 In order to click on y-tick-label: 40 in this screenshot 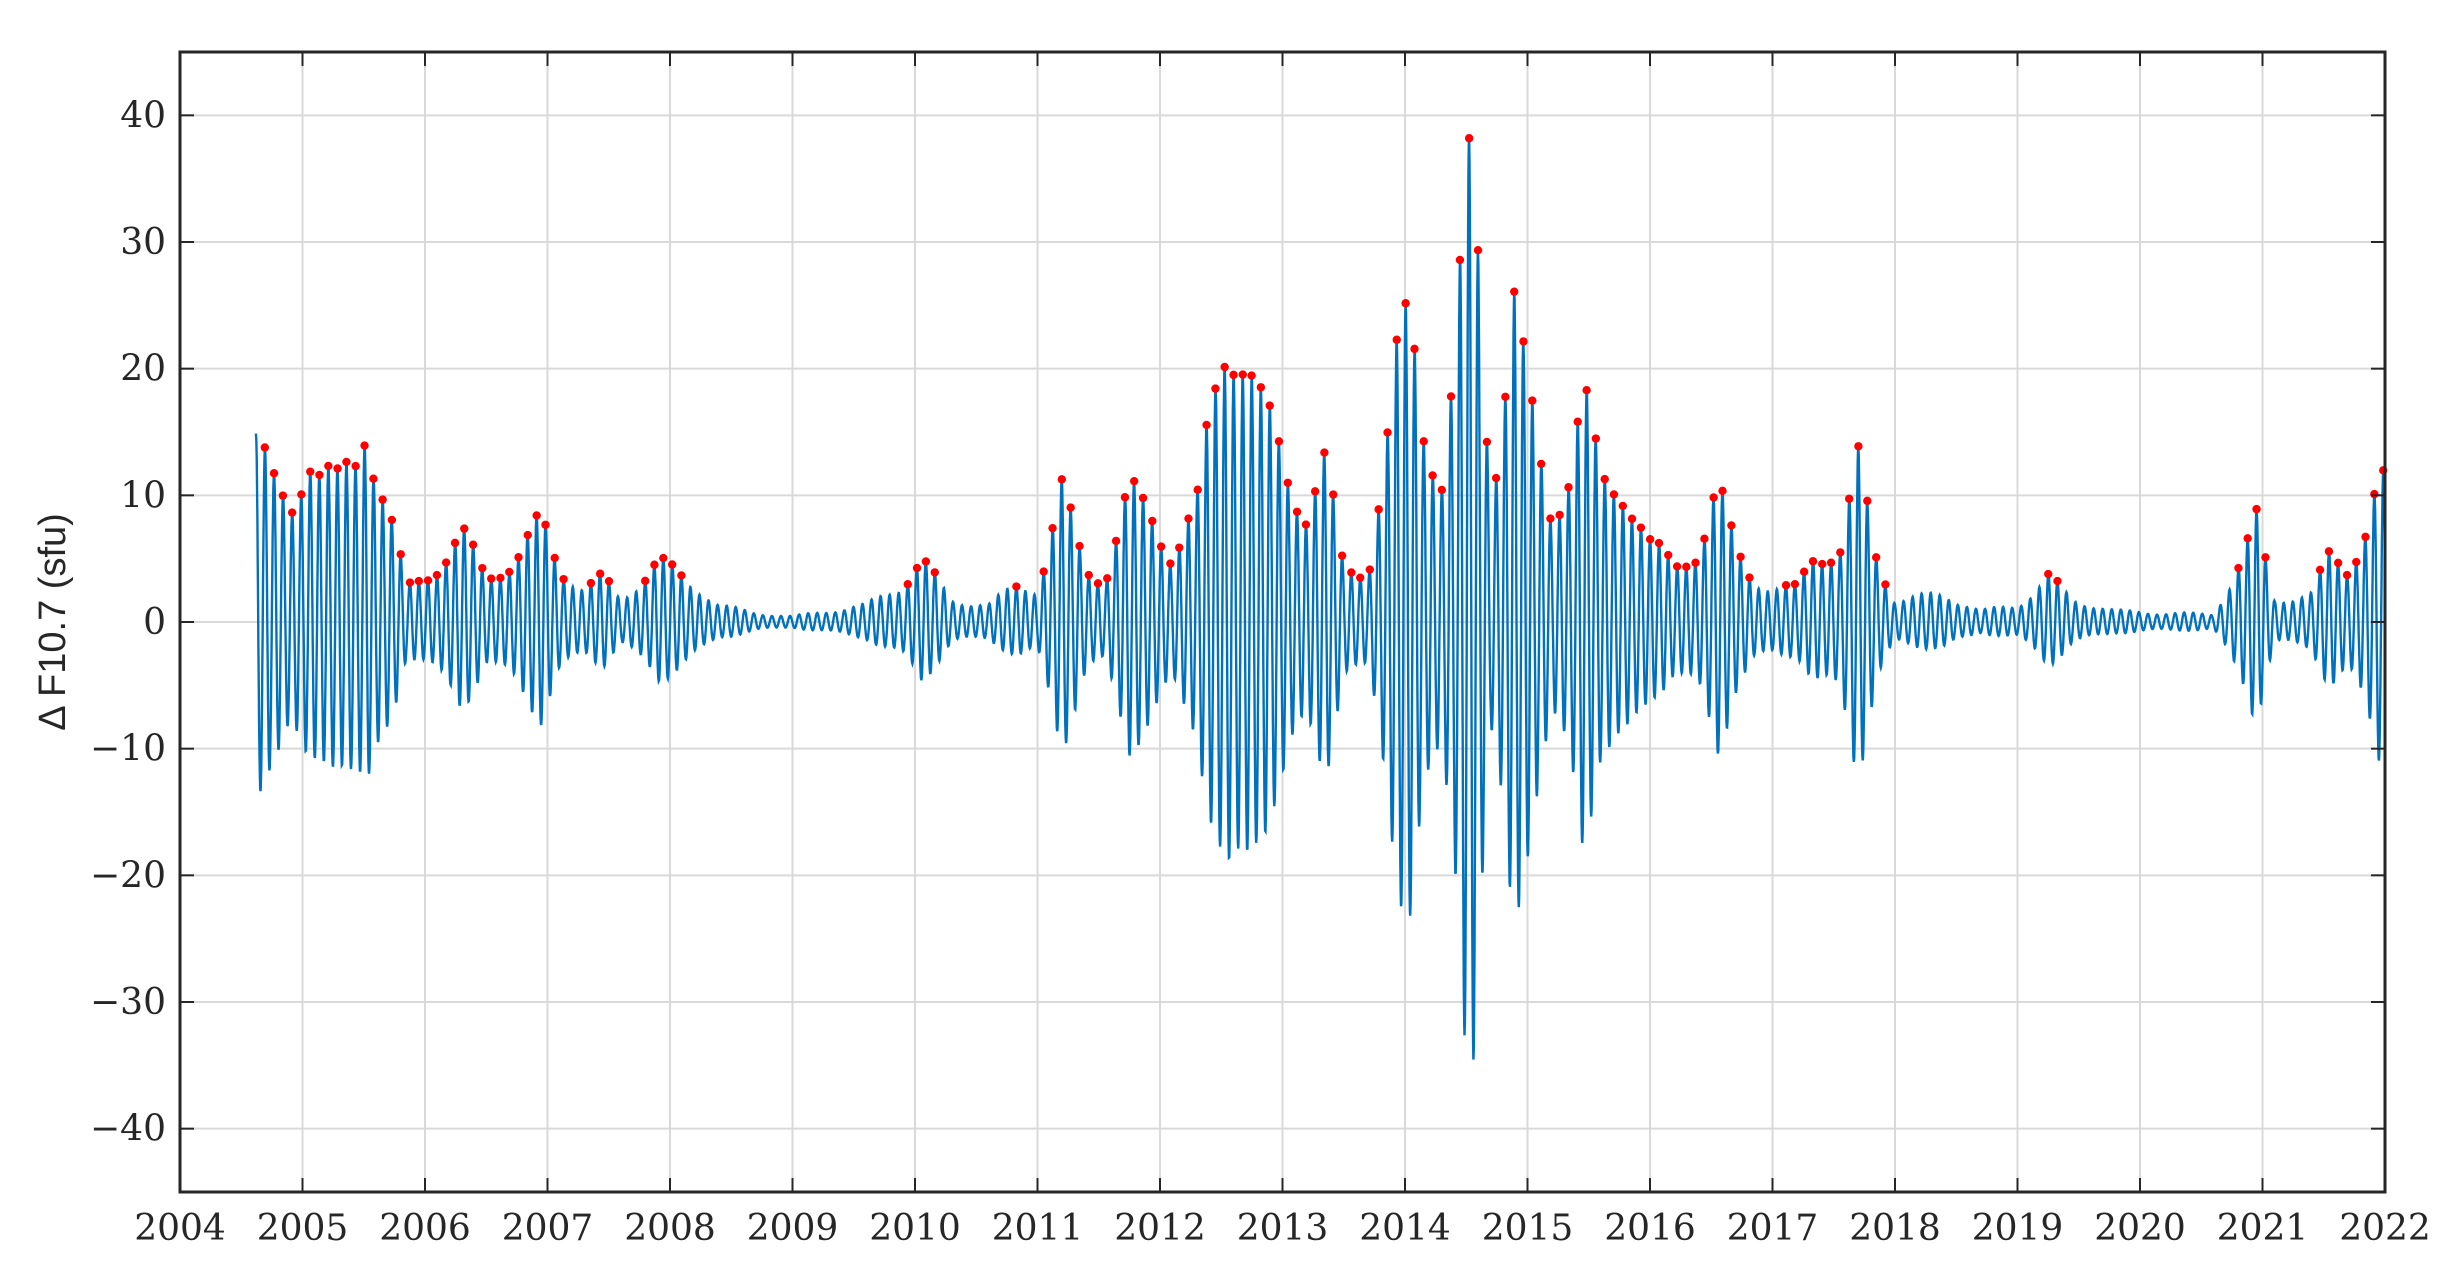, I will do `click(143, 115)`.